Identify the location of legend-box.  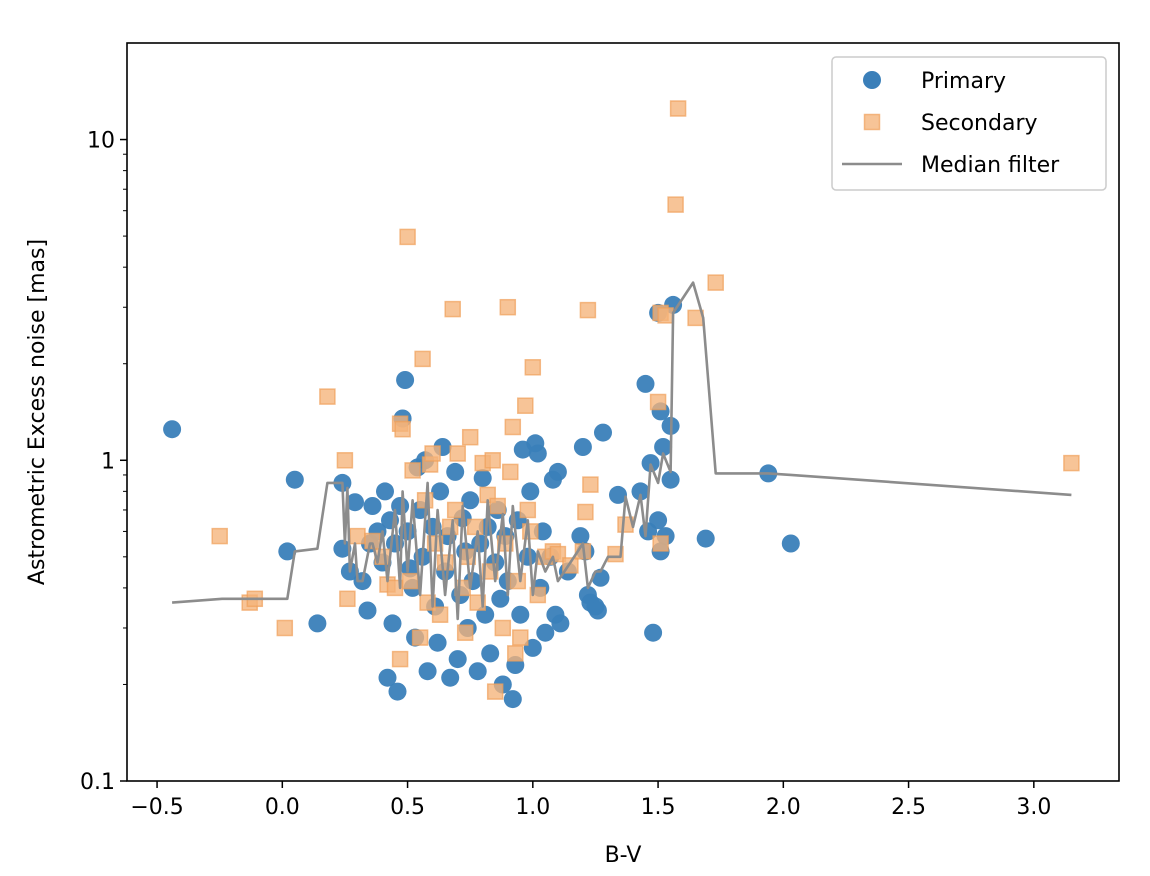
(969, 123).